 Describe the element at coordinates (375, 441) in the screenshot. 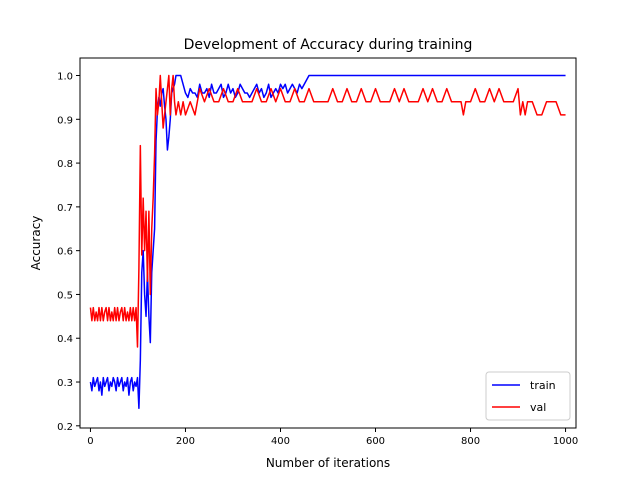

I see `x-tick-label: 600` at that location.